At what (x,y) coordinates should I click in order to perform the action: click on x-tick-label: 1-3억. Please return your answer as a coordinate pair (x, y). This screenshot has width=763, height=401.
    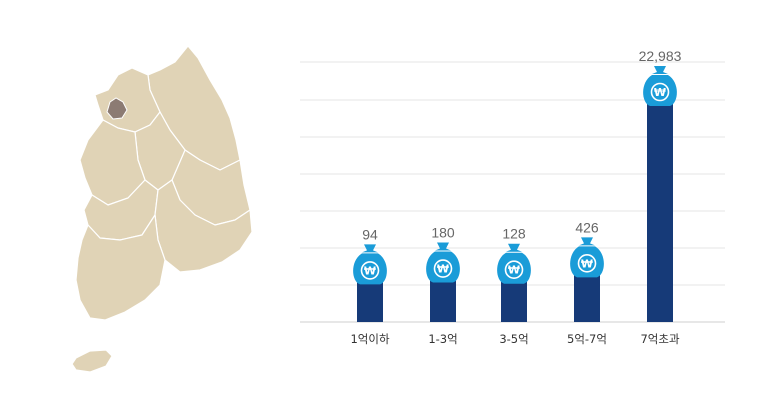
    Looking at the image, I should click on (442, 339).